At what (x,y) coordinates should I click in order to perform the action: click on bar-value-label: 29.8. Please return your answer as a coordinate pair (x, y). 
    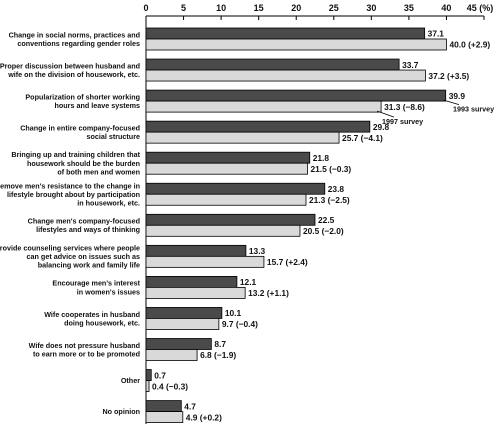
    Looking at the image, I should click on (381, 127).